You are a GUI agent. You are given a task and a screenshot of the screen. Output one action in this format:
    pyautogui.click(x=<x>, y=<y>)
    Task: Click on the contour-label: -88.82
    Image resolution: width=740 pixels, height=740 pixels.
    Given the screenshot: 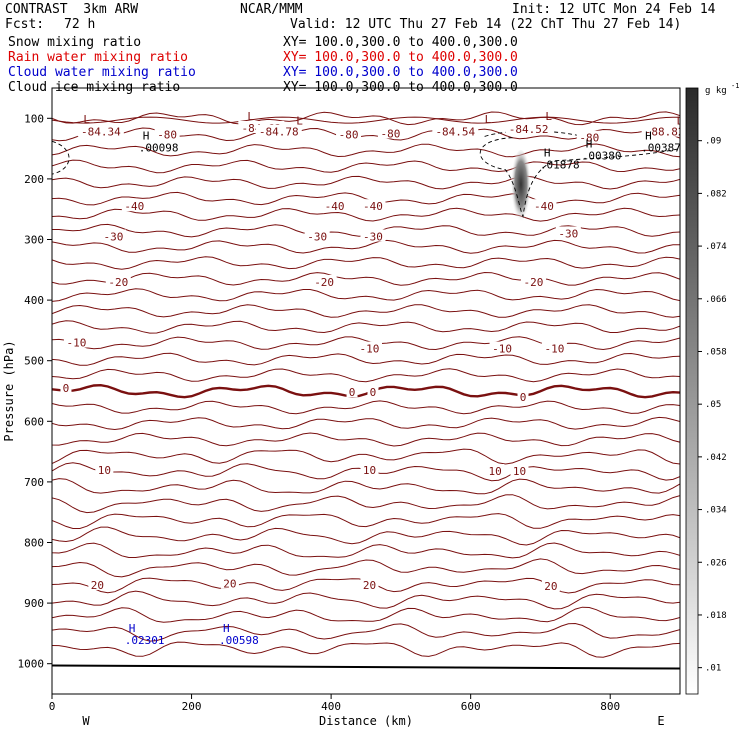 What is the action you would take?
    pyautogui.click(x=665, y=132)
    